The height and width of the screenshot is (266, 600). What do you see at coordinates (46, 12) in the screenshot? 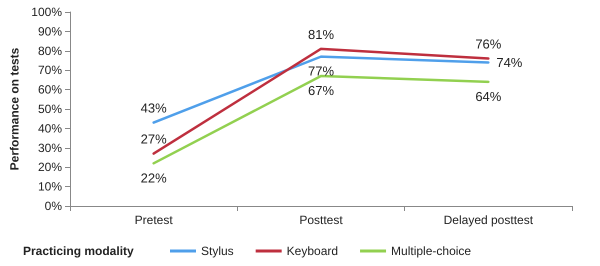
I see `y-tick-label: 100%` at bounding box center [46, 12].